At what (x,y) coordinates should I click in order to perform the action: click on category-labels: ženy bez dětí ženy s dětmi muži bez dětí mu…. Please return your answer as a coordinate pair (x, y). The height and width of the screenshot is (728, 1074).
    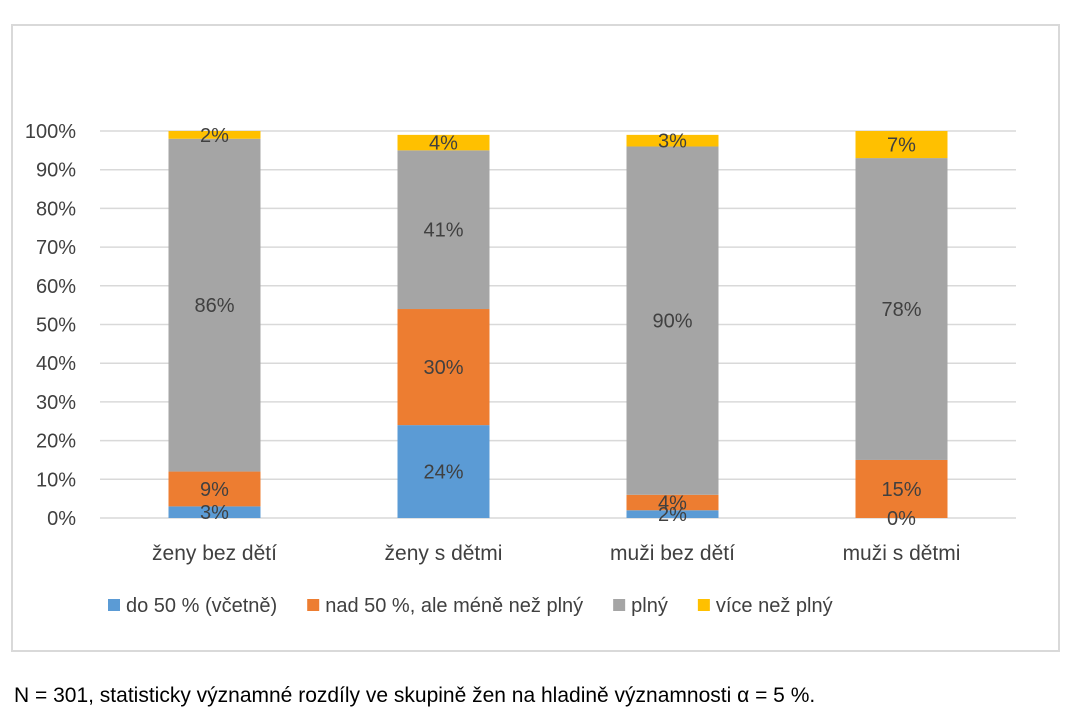
    Looking at the image, I should click on (556, 553).